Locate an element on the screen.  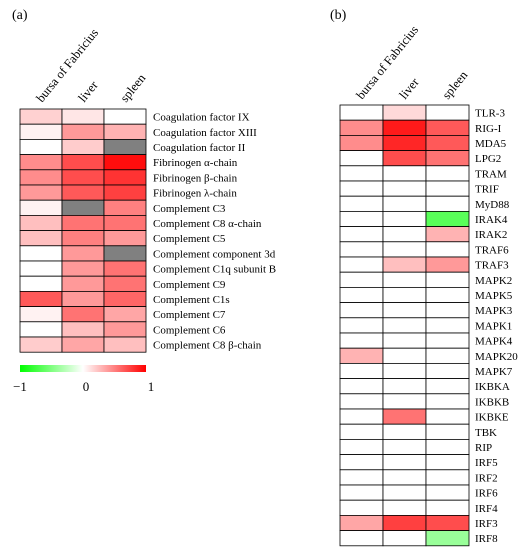
heatmap-cell-tram-bursa-of-fabricius is located at coordinates (361, 173).